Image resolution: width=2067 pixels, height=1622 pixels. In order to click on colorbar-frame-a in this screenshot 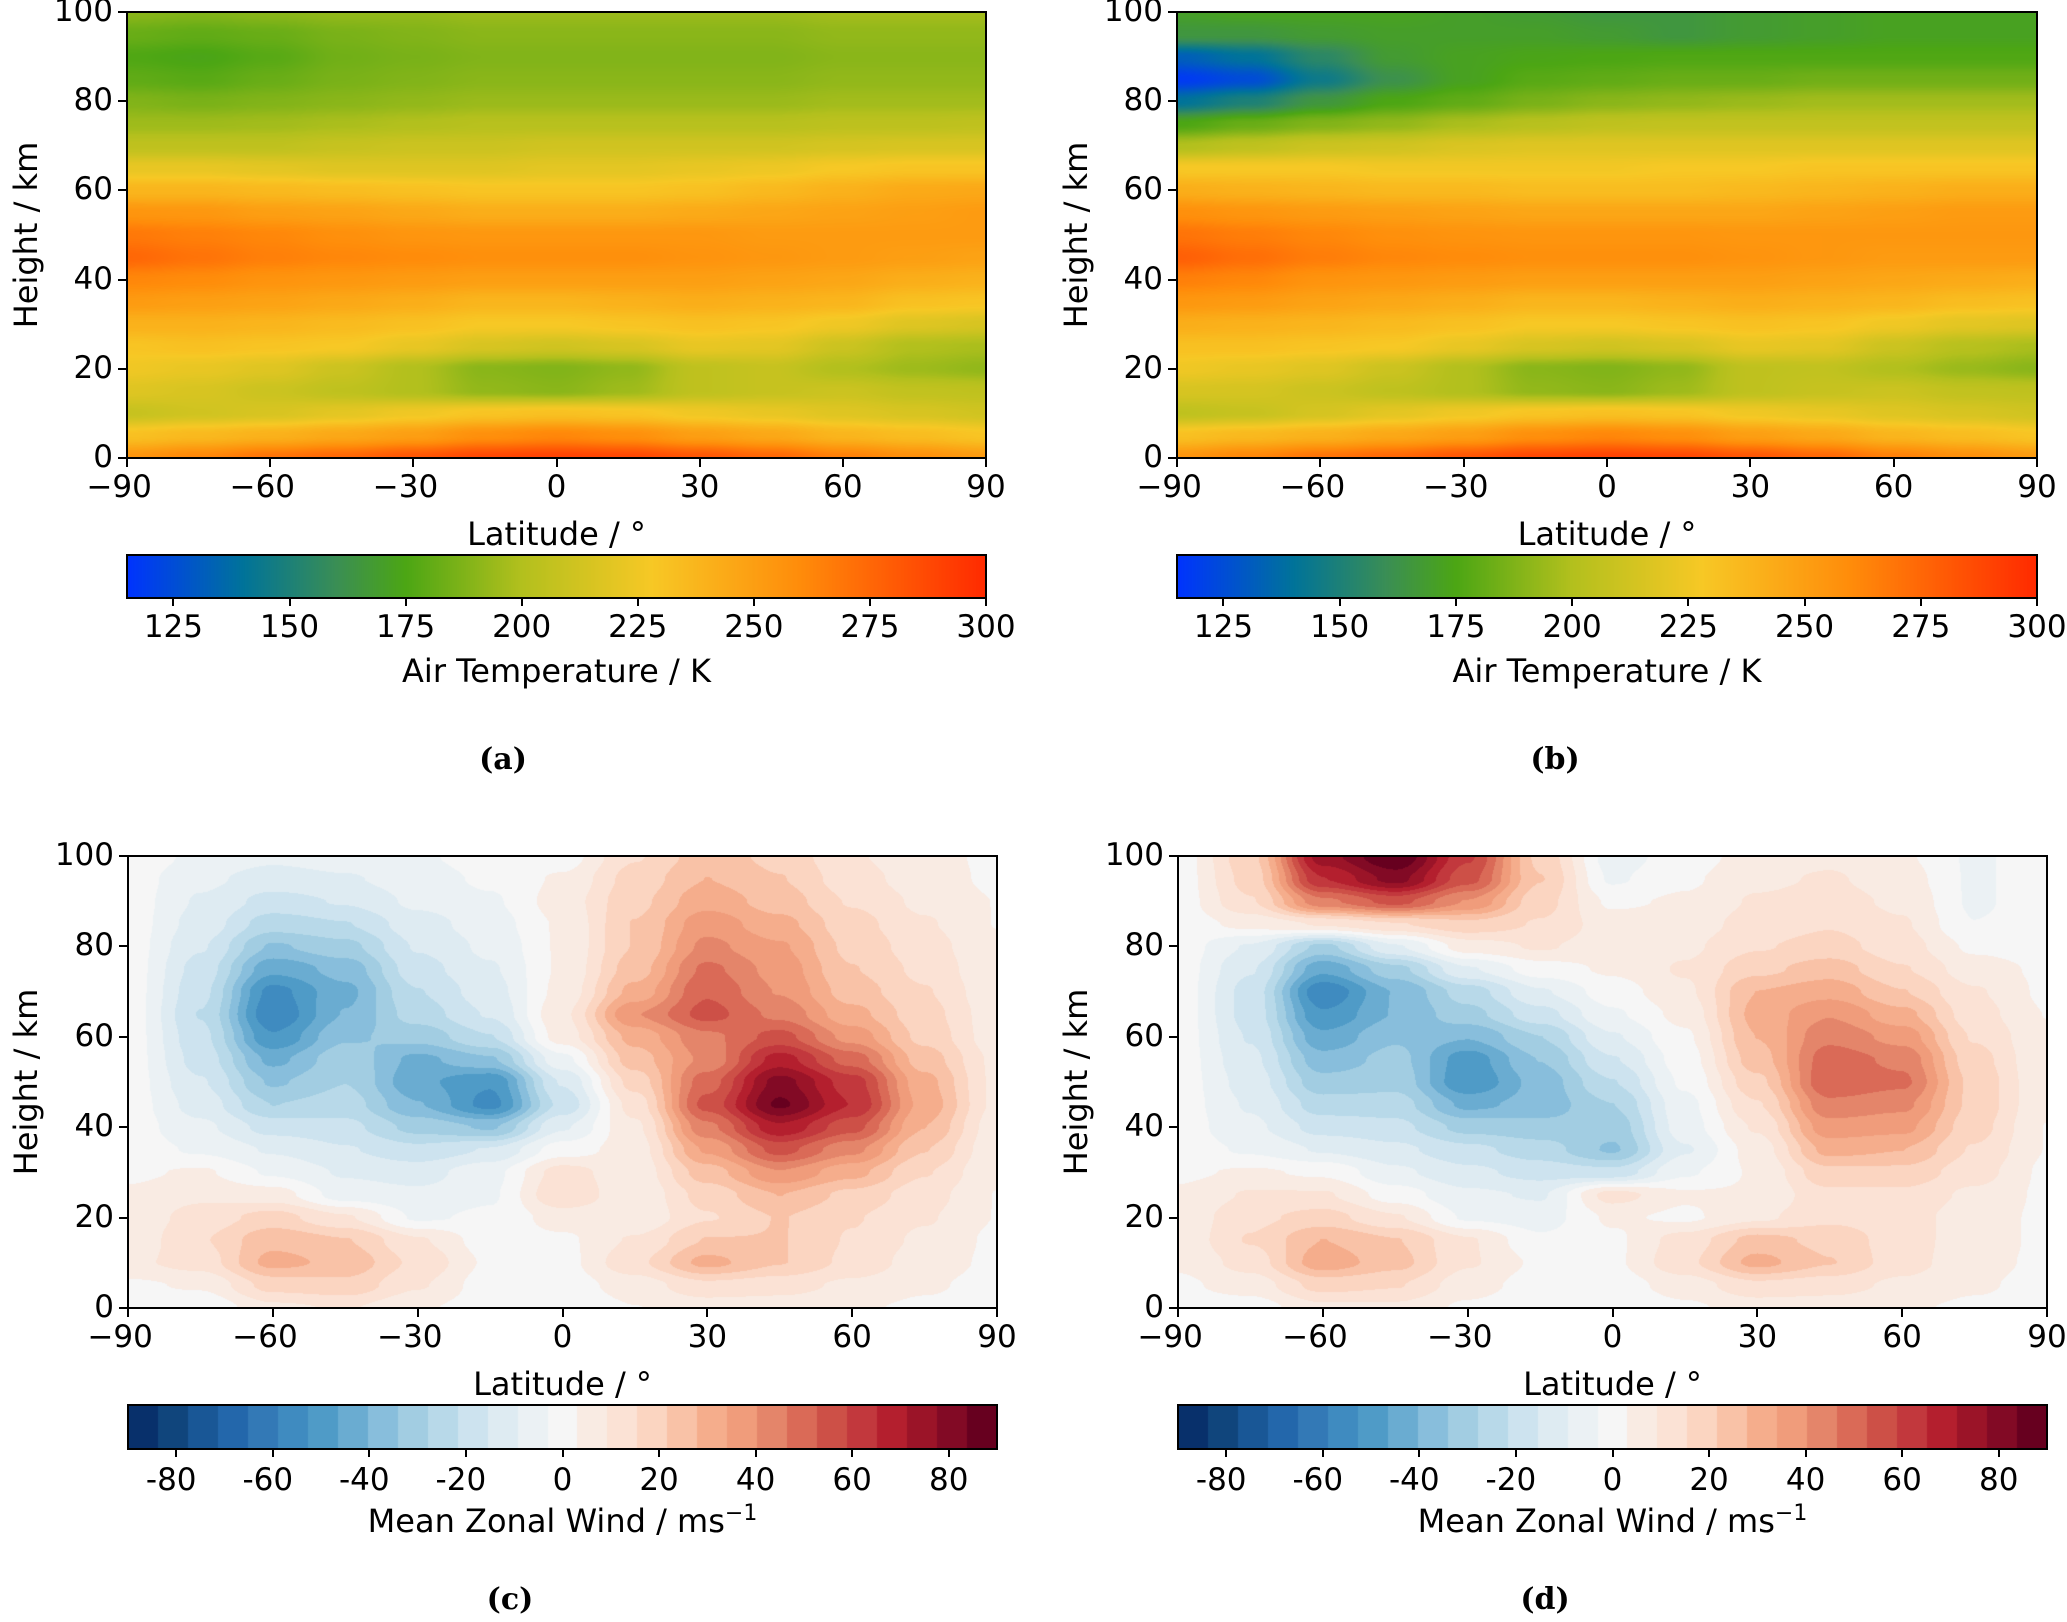, I will do `click(556, 576)`.